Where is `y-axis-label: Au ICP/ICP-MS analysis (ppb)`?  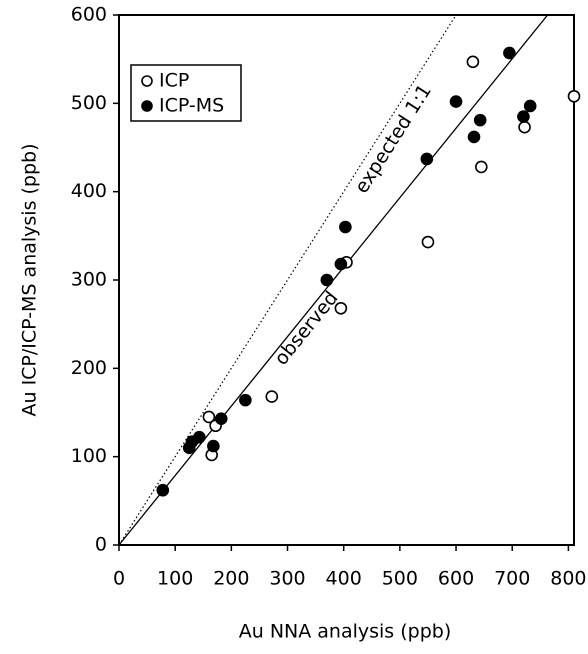
y-axis-label: Au ICP/ICP-MS analysis (ppb) is located at coordinates (30, 279).